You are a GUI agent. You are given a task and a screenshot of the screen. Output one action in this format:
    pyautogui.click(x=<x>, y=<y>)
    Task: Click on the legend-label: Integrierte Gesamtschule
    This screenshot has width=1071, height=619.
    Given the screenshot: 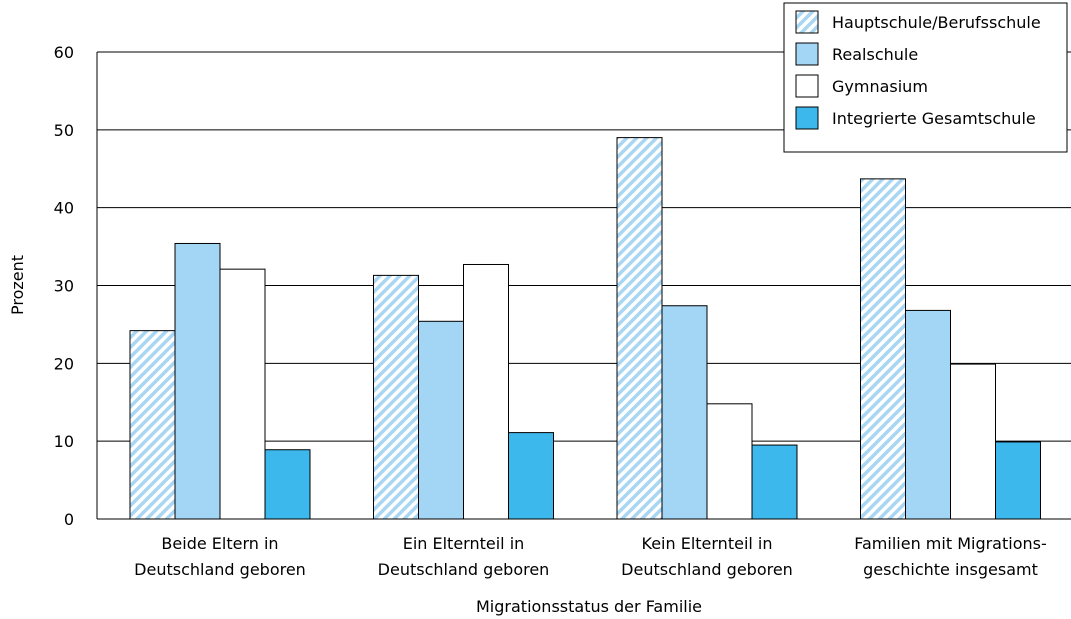 What is the action you would take?
    pyautogui.click(x=934, y=118)
    